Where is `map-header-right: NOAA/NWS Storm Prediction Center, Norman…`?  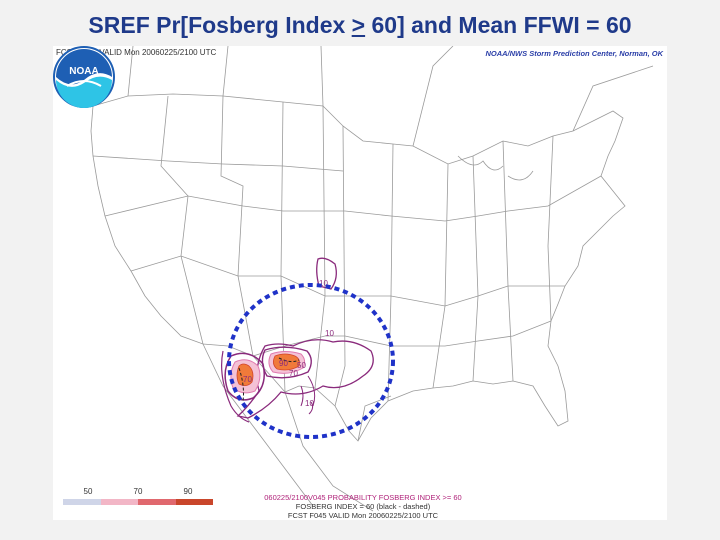 map-header-right: NOAA/NWS Storm Prediction Center, Norman… is located at coordinates (574, 53).